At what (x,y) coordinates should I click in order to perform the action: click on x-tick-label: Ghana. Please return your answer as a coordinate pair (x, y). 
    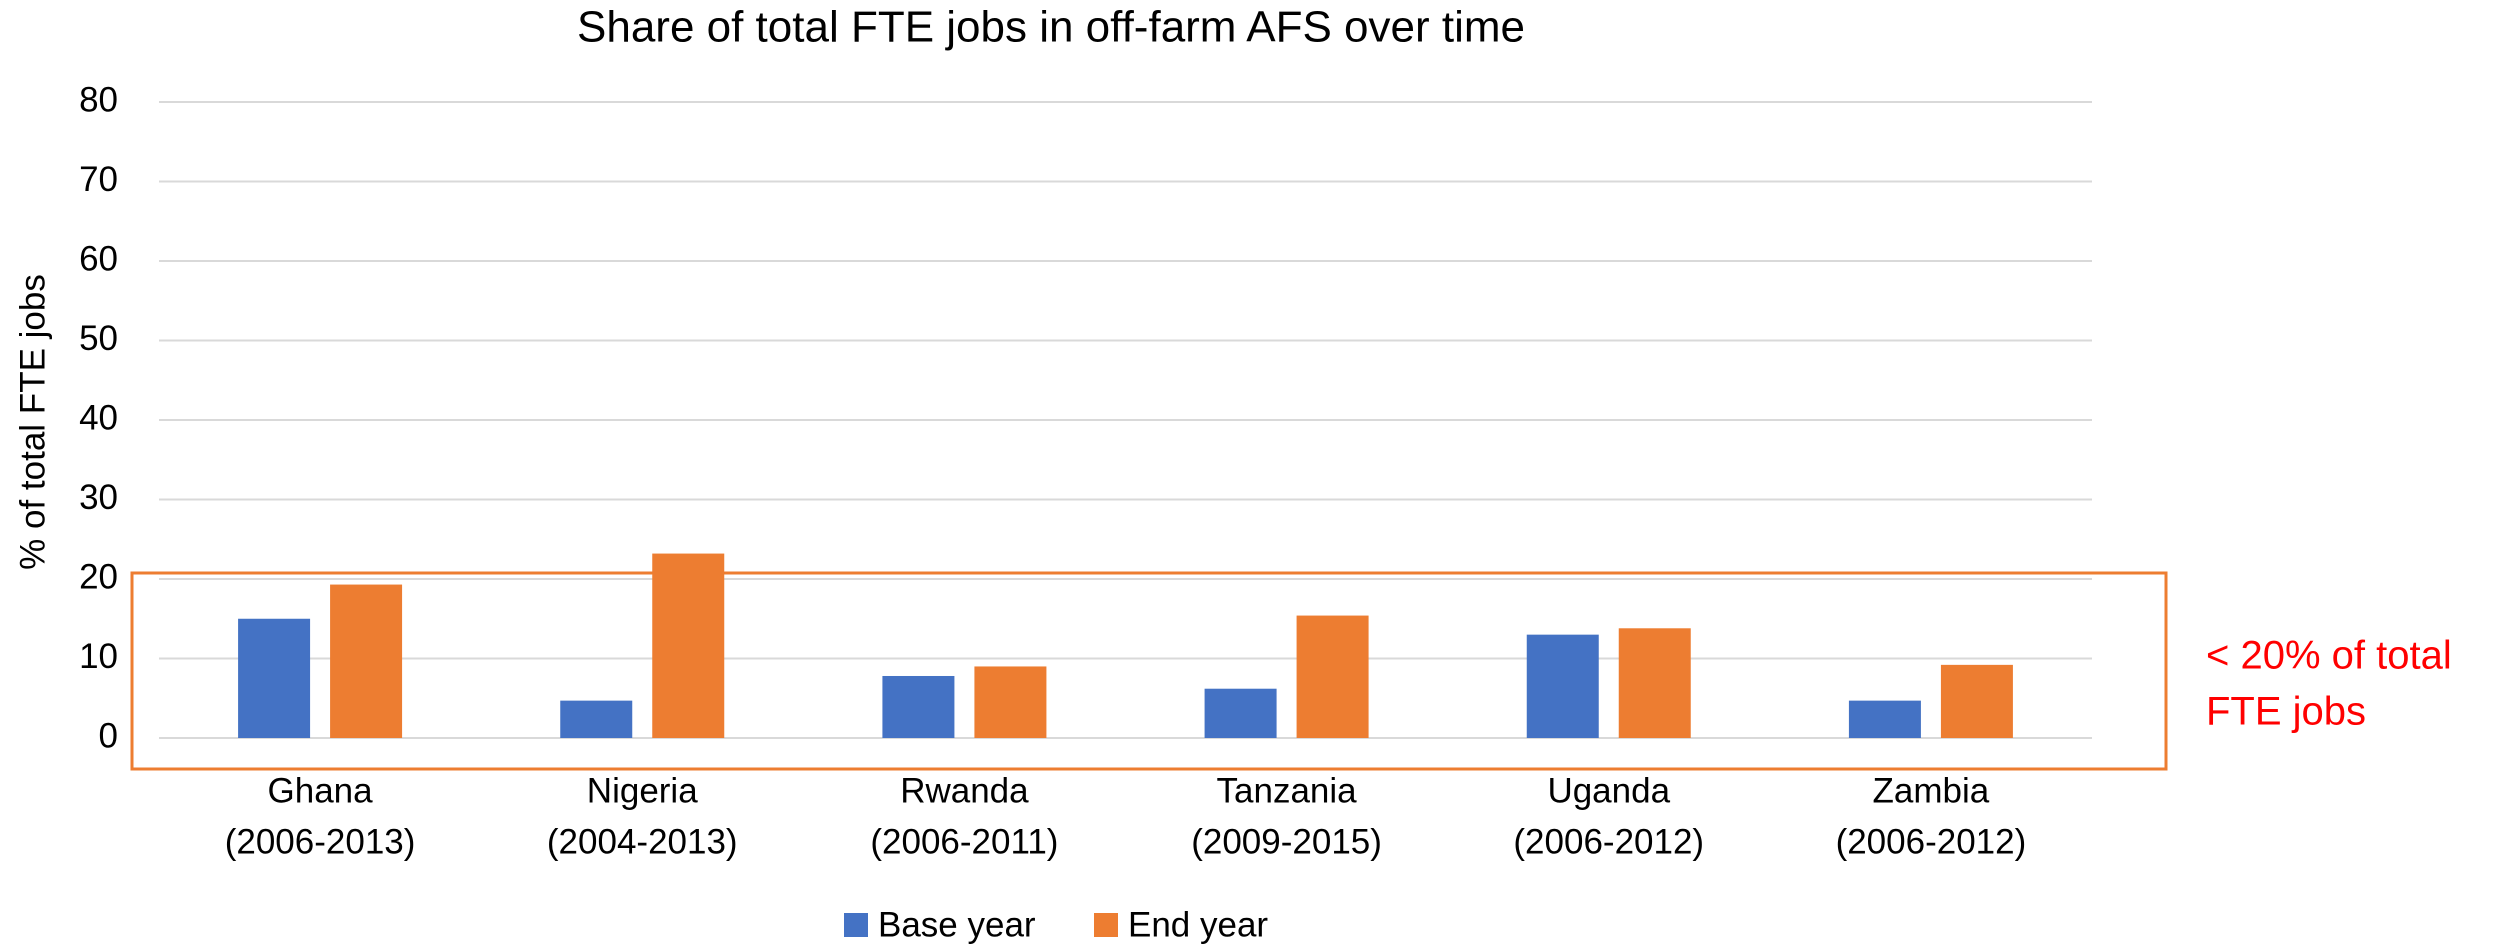
    Looking at the image, I should click on (321, 790).